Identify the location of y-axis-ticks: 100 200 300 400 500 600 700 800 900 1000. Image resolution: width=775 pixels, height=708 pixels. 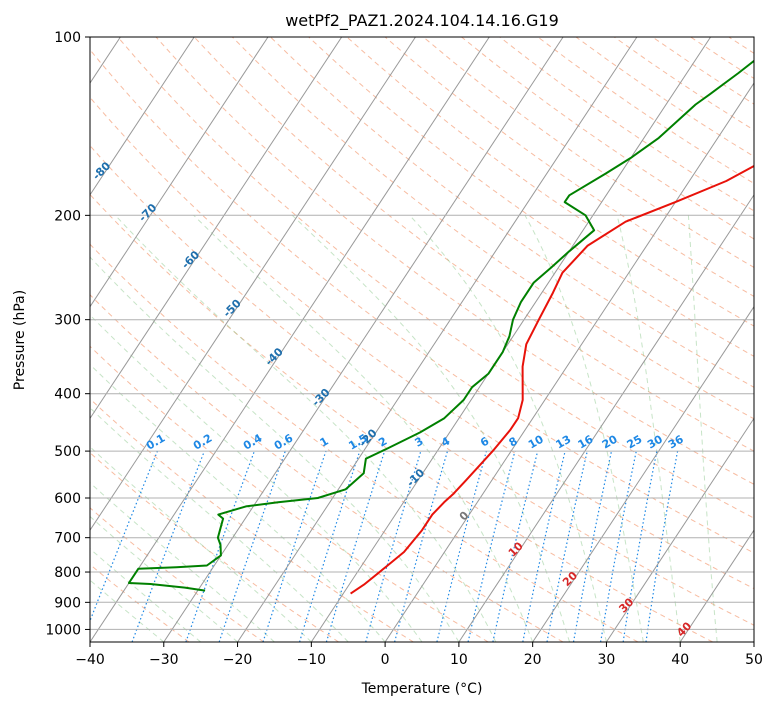
(67, 334).